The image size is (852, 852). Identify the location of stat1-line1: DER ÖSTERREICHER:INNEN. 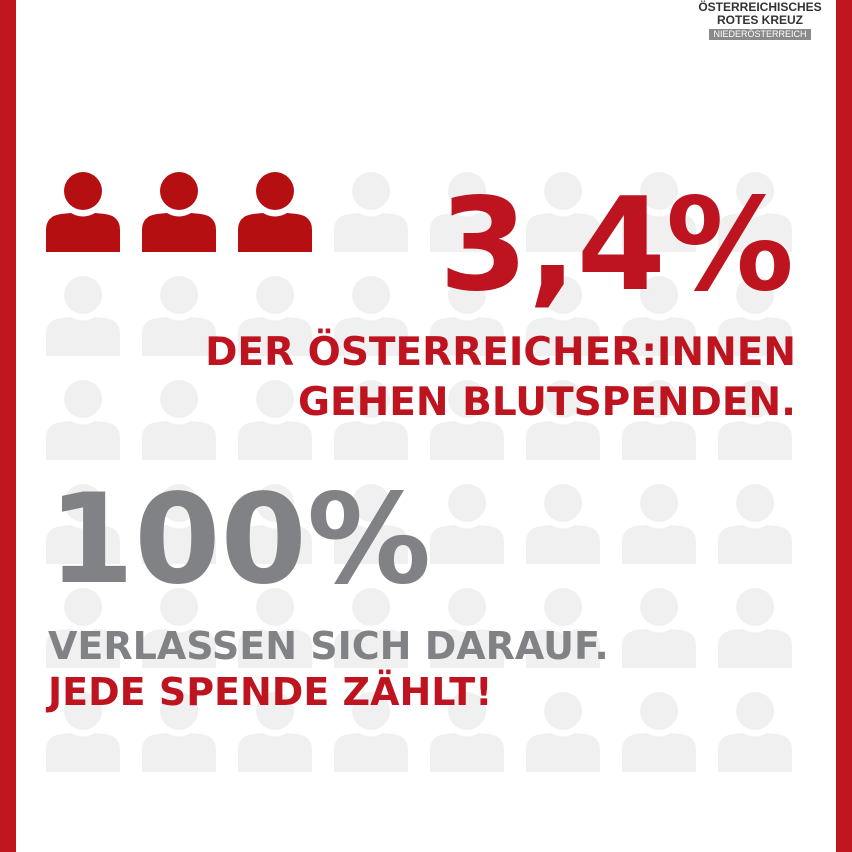
(500, 352).